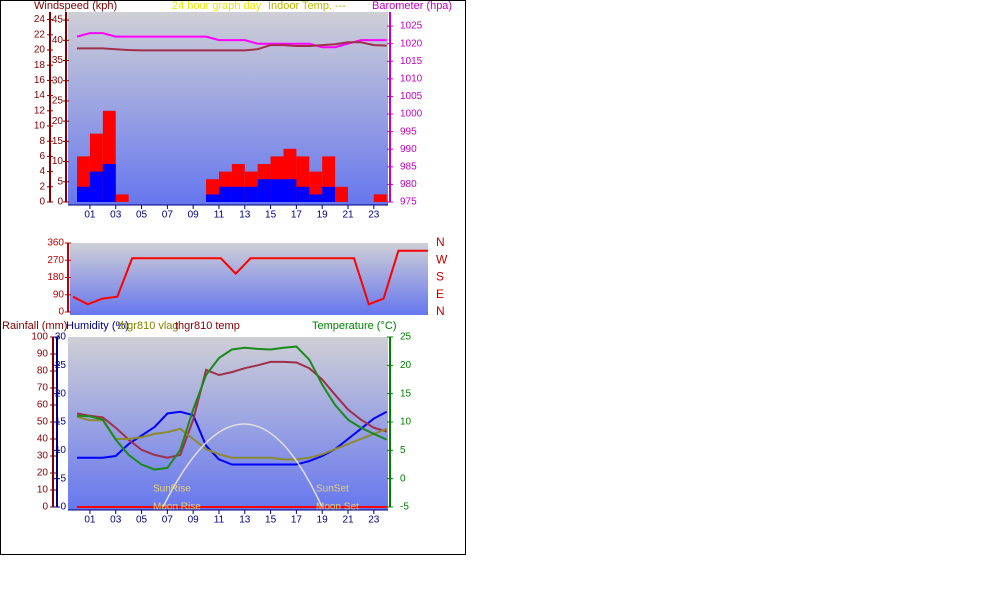 This screenshot has height=615, width=1008. I want to click on x-tick-label: 07, so click(168, 520).